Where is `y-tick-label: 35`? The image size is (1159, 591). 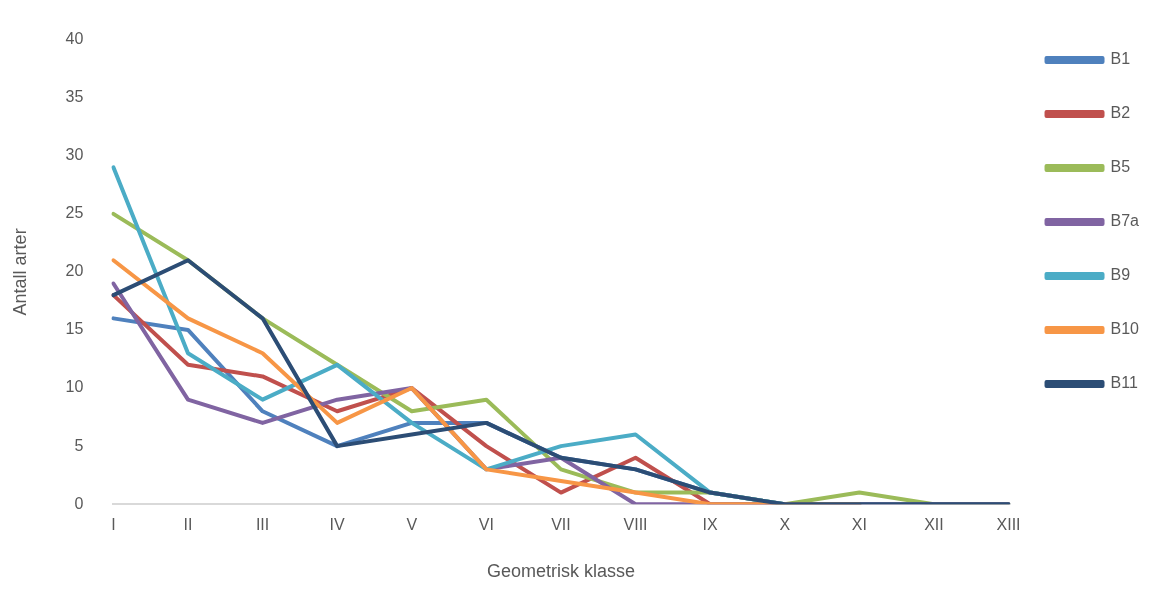
y-tick-label: 35 is located at coordinates (74, 97).